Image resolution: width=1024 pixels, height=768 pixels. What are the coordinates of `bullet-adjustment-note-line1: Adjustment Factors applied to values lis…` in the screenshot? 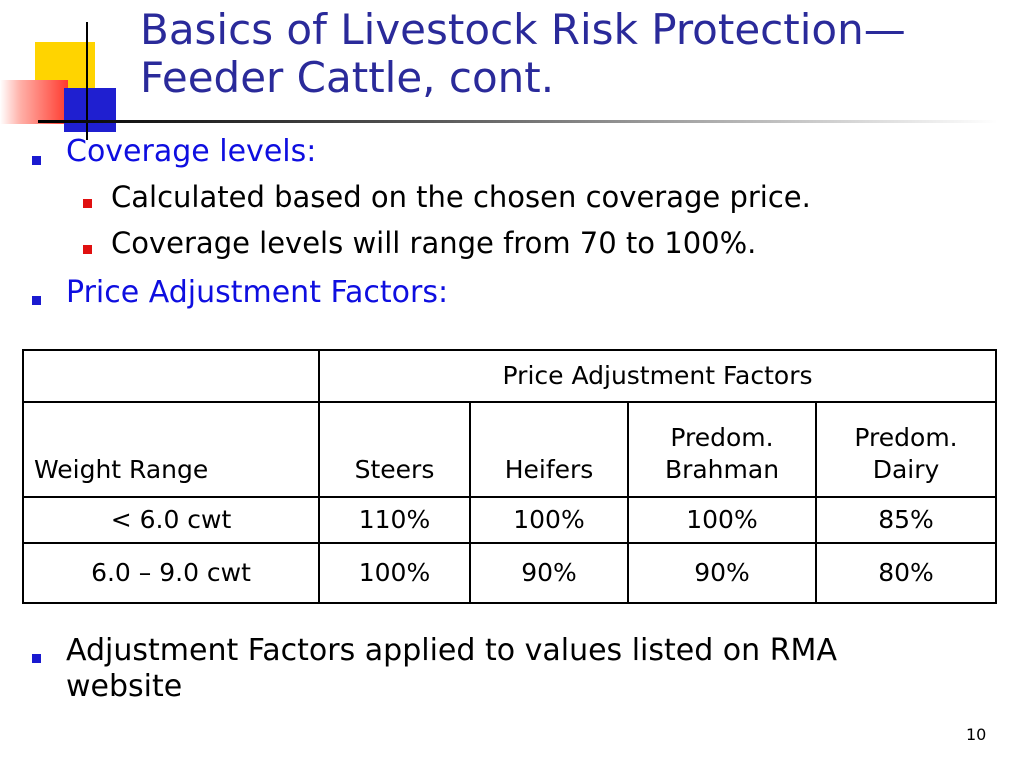 It's located at (451, 650).